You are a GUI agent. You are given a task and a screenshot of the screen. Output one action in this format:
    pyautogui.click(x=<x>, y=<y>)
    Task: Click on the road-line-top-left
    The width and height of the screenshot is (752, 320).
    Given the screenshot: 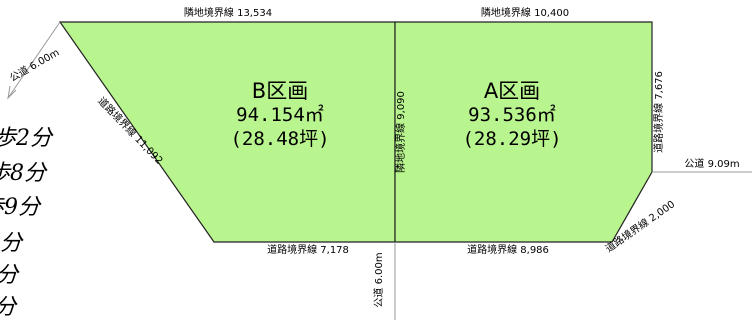 What is the action you would take?
    pyautogui.click(x=34, y=60)
    